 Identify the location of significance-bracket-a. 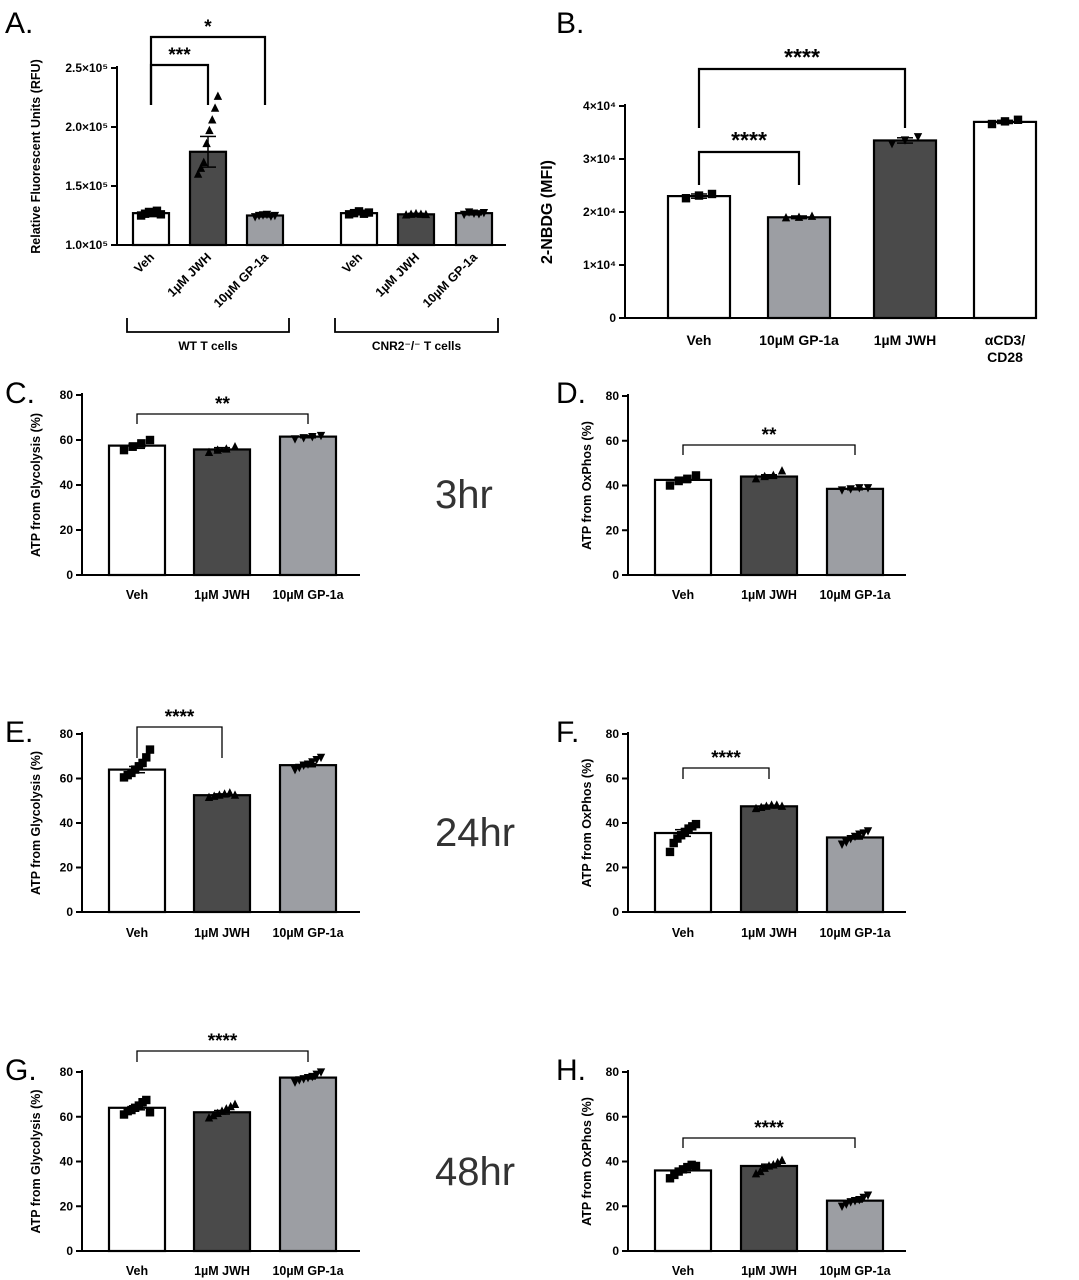
(179, 84).